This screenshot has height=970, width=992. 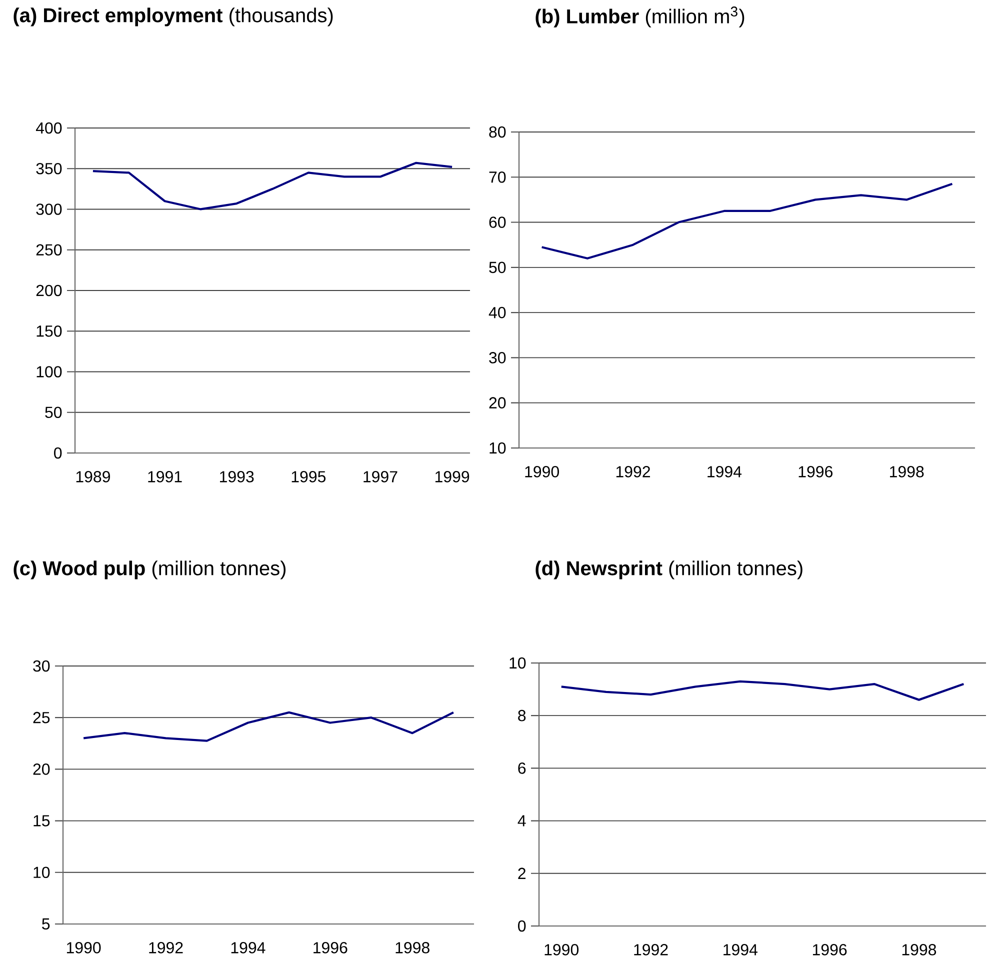 What do you see at coordinates (150, 570) in the screenshot?
I see `chart-title: (c) Wood pulp (million tonnes)` at bounding box center [150, 570].